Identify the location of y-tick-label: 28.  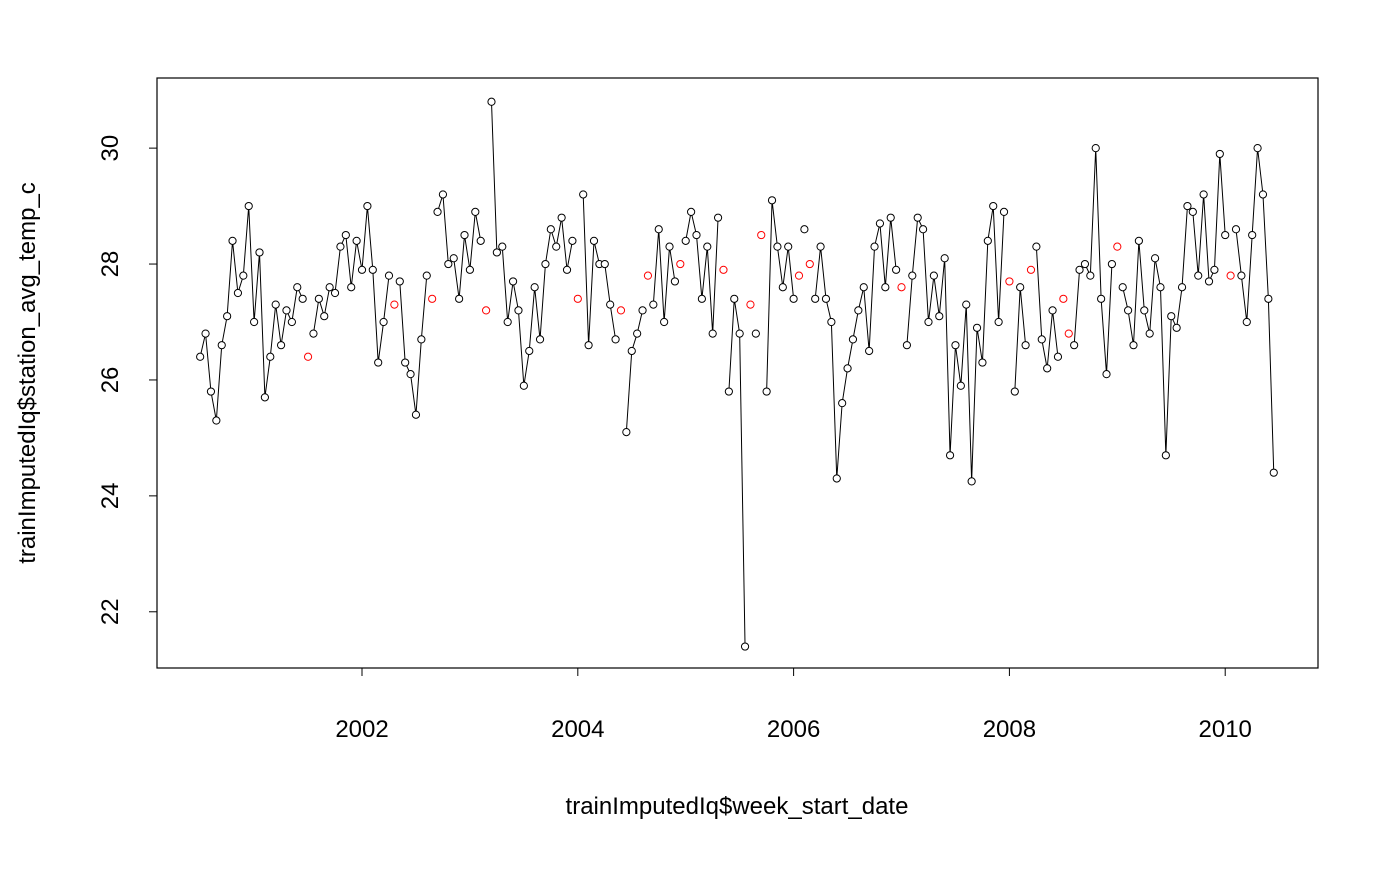
(110, 264).